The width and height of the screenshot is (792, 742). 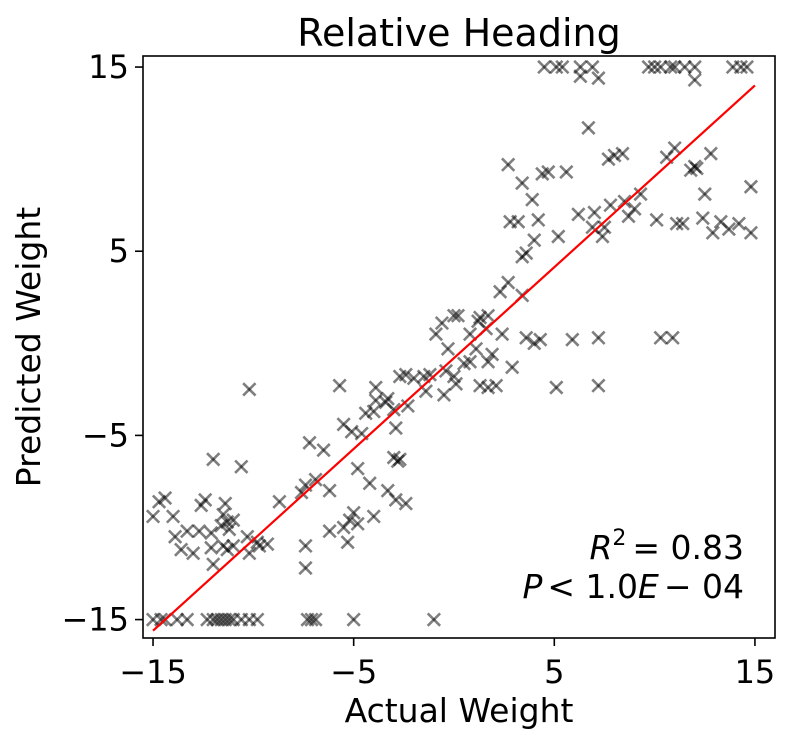 What do you see at coordinates (105, 435) in the screenshot?
I see `y-tick-label: −5` at bounding box center [105, 435].